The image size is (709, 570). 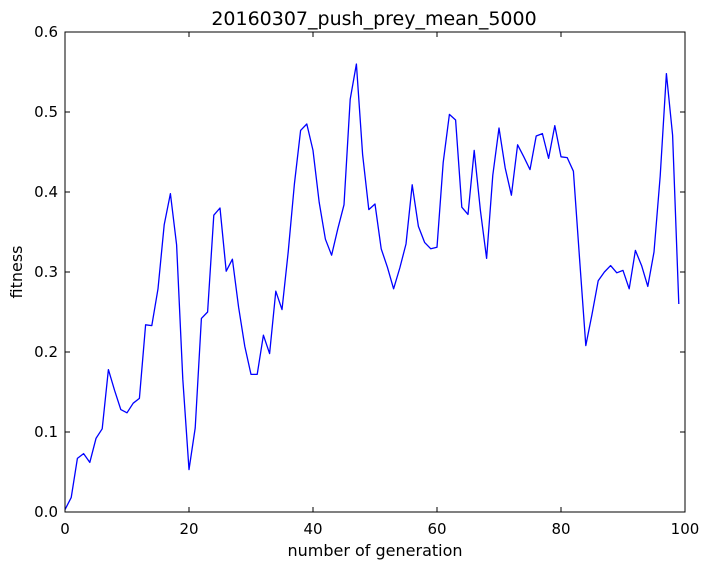 What do you see at coordinates (46, 272) in the screenshot?
I see `y-tick-label: 0.3` at bounding box center [46, 272].